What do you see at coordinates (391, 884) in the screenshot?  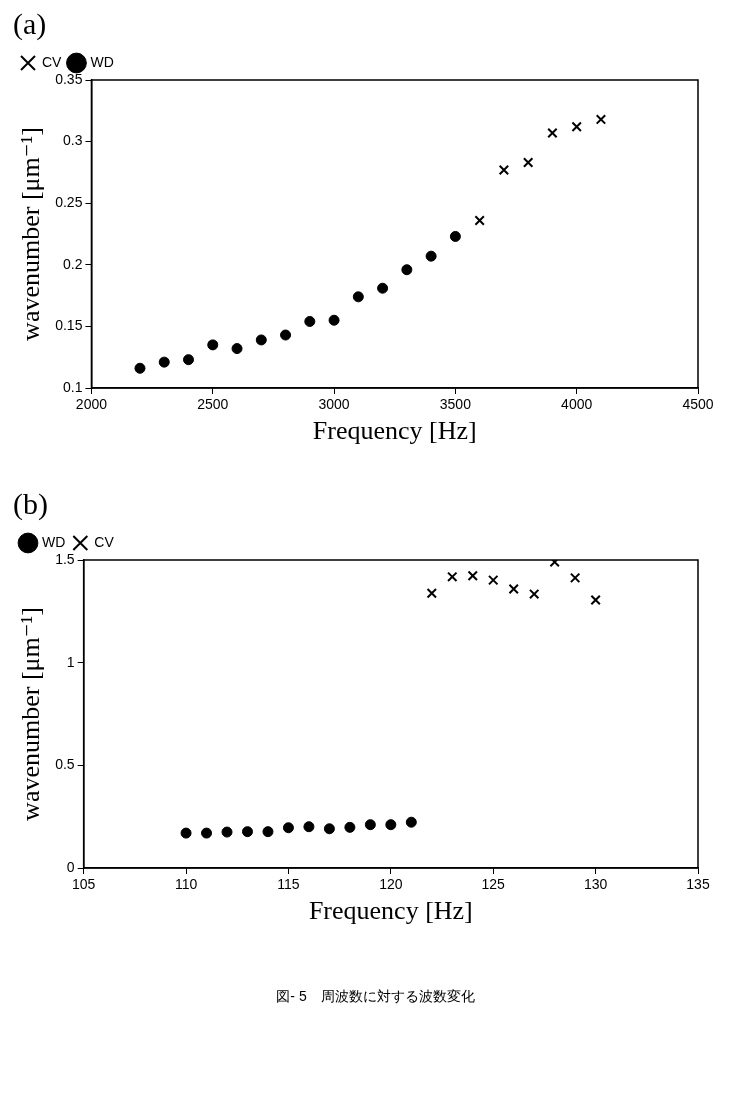 I see `x-tick-label: 120` at bounding box center [391, 884].